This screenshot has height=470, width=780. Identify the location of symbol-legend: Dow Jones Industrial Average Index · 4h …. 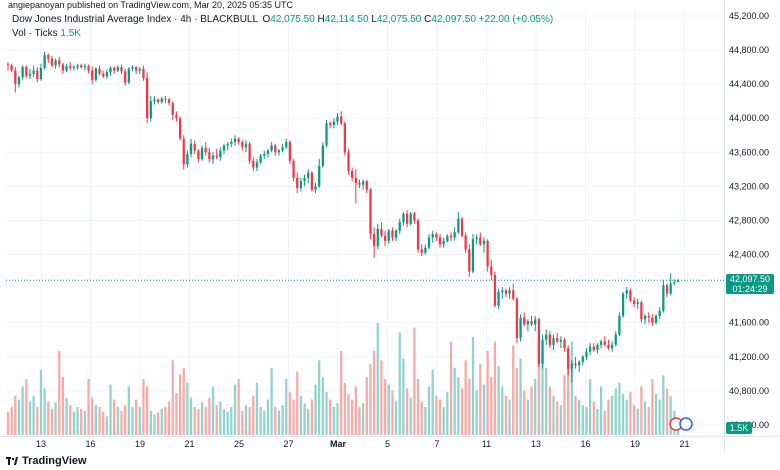
(282, 19).